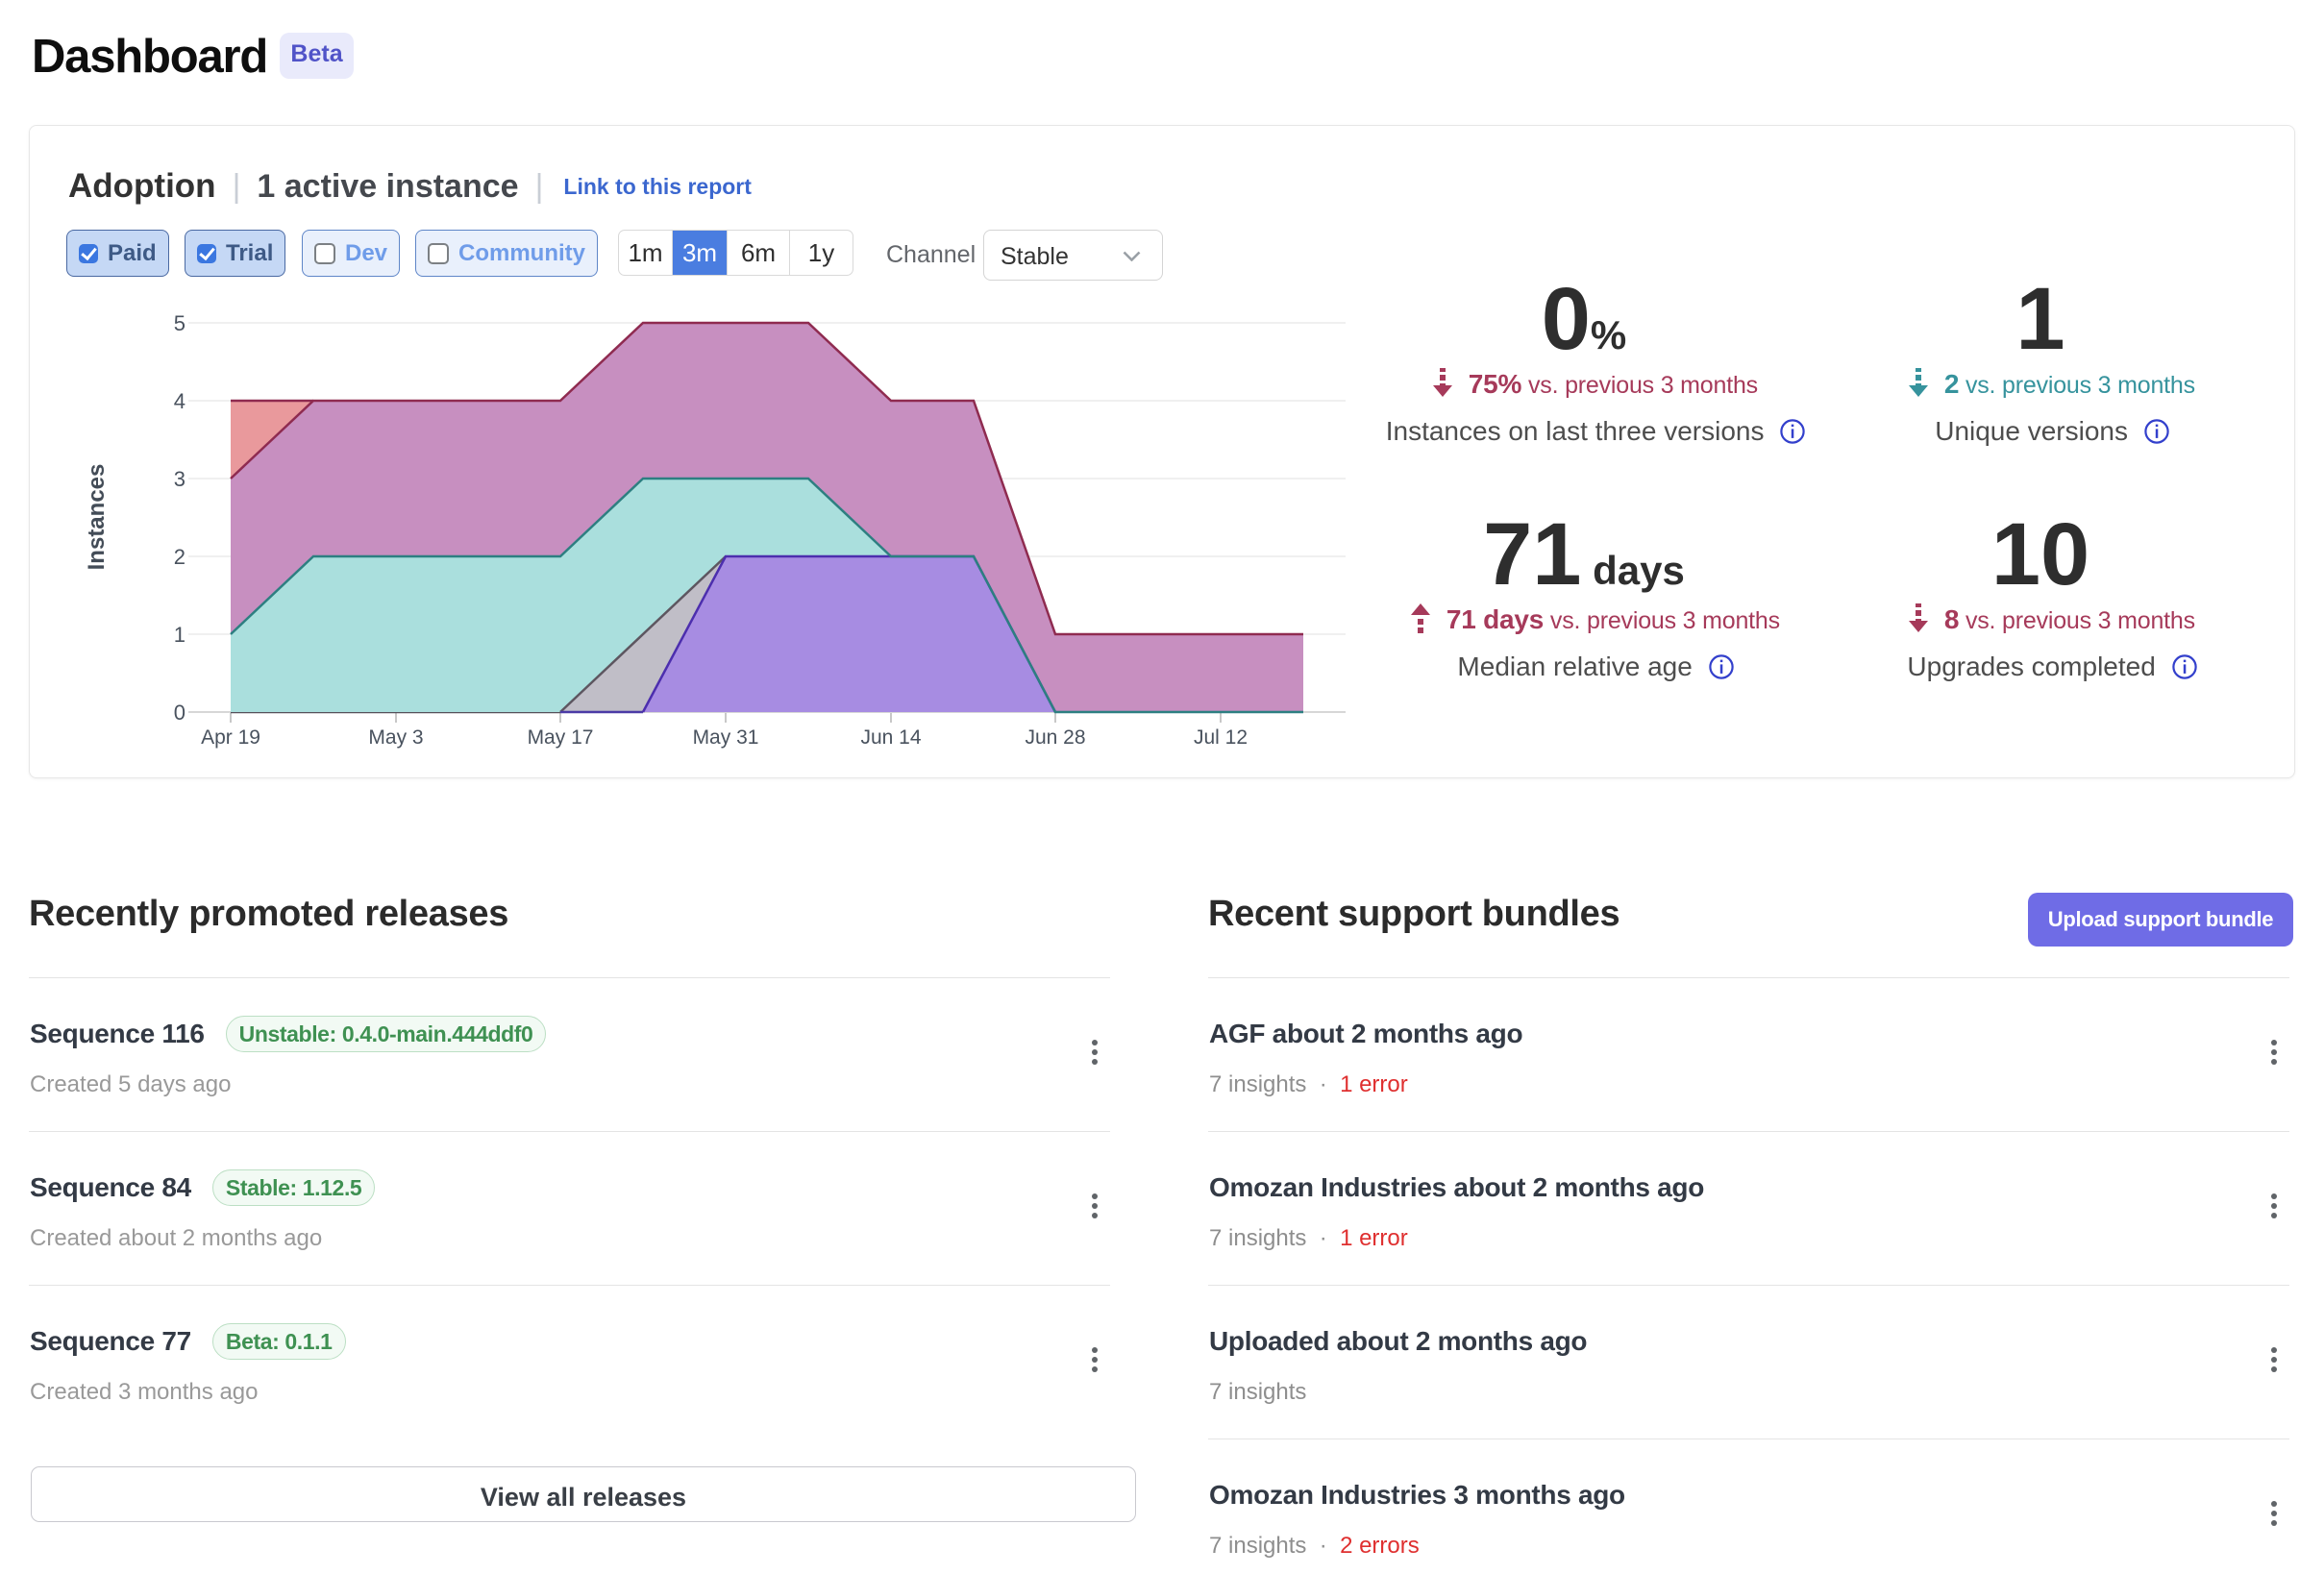 The image size is (2324, 1574). I want to click on svg-text: 0, so click(179, 713).